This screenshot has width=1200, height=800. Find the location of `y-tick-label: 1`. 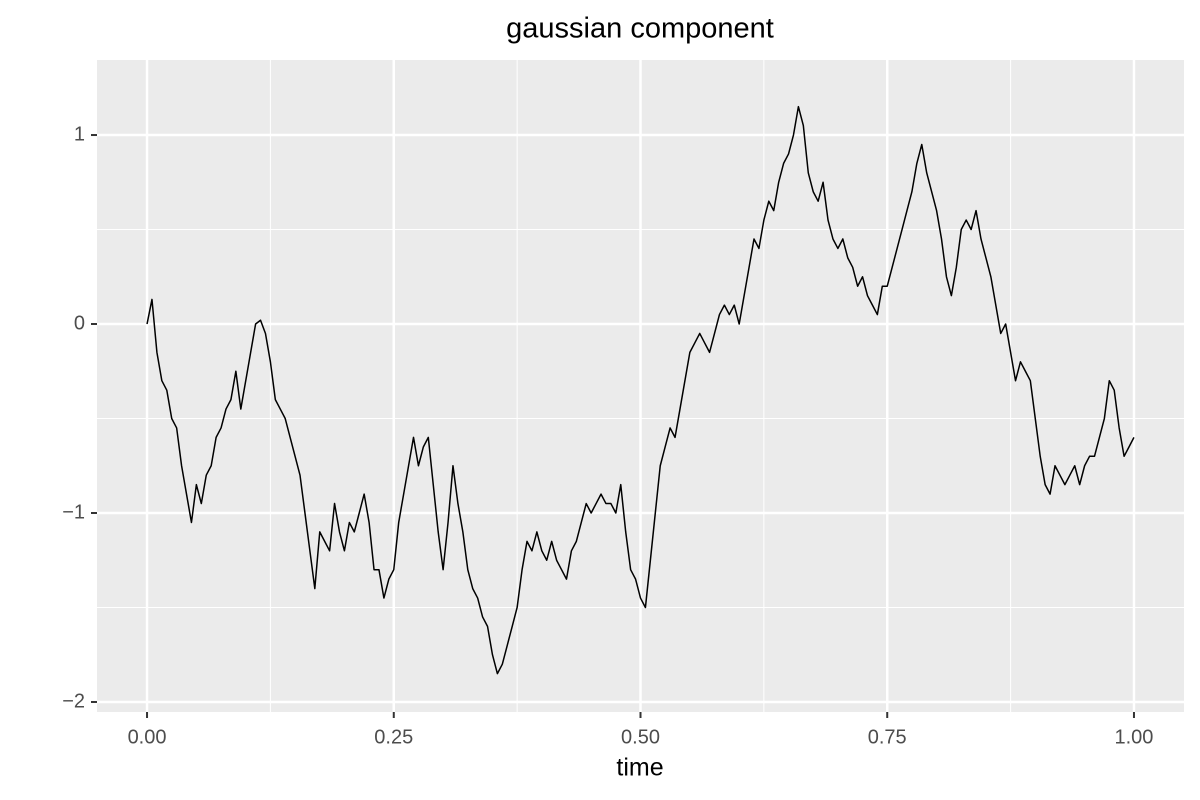

y-tick-label: 1 is located at coordinates (79, 134).